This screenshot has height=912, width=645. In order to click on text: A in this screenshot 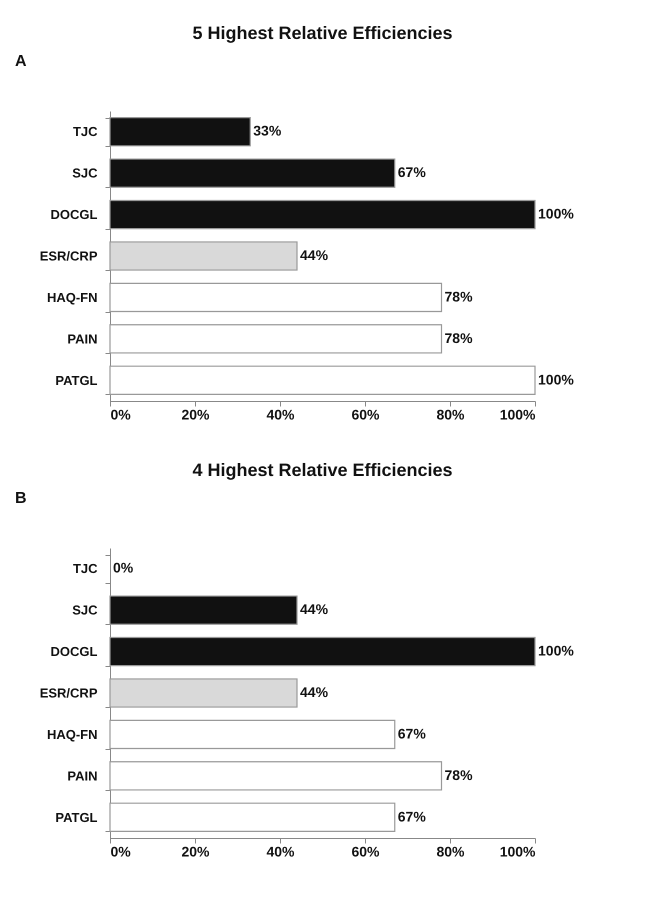, I will do `click(21, 61)`.